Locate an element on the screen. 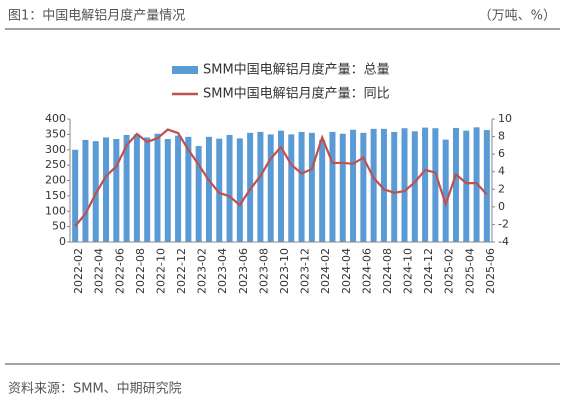  x-tick-label: 2024-08 is located at coordinates (387, 271).